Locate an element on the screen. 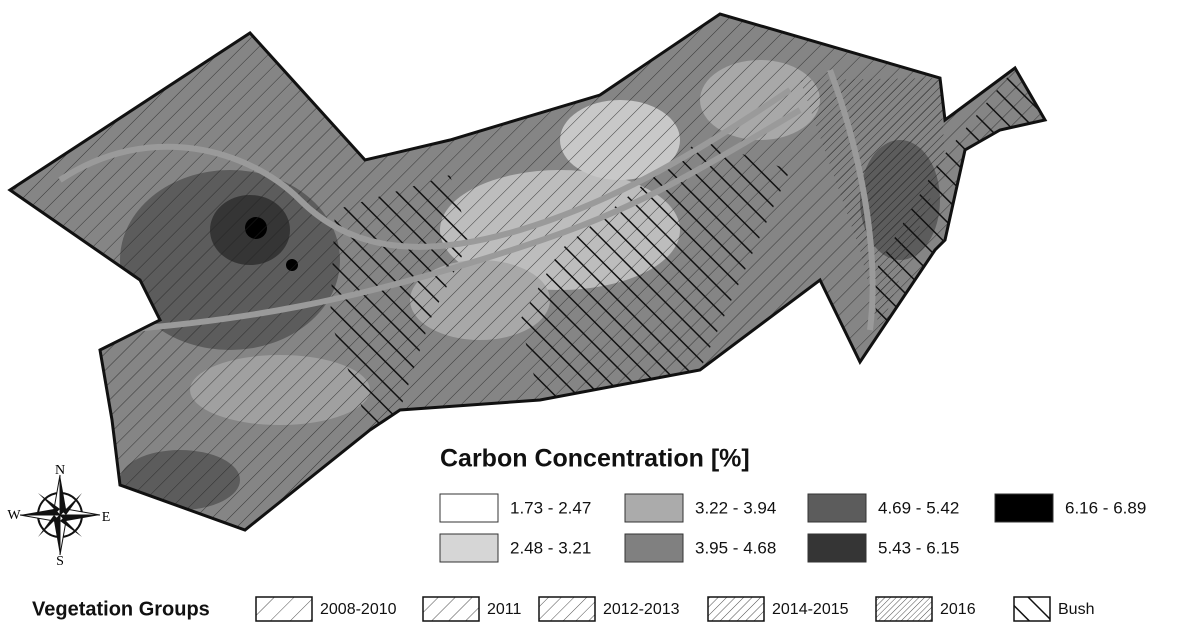  vegetation-label: 2016 is located at coordinates (958, 609).